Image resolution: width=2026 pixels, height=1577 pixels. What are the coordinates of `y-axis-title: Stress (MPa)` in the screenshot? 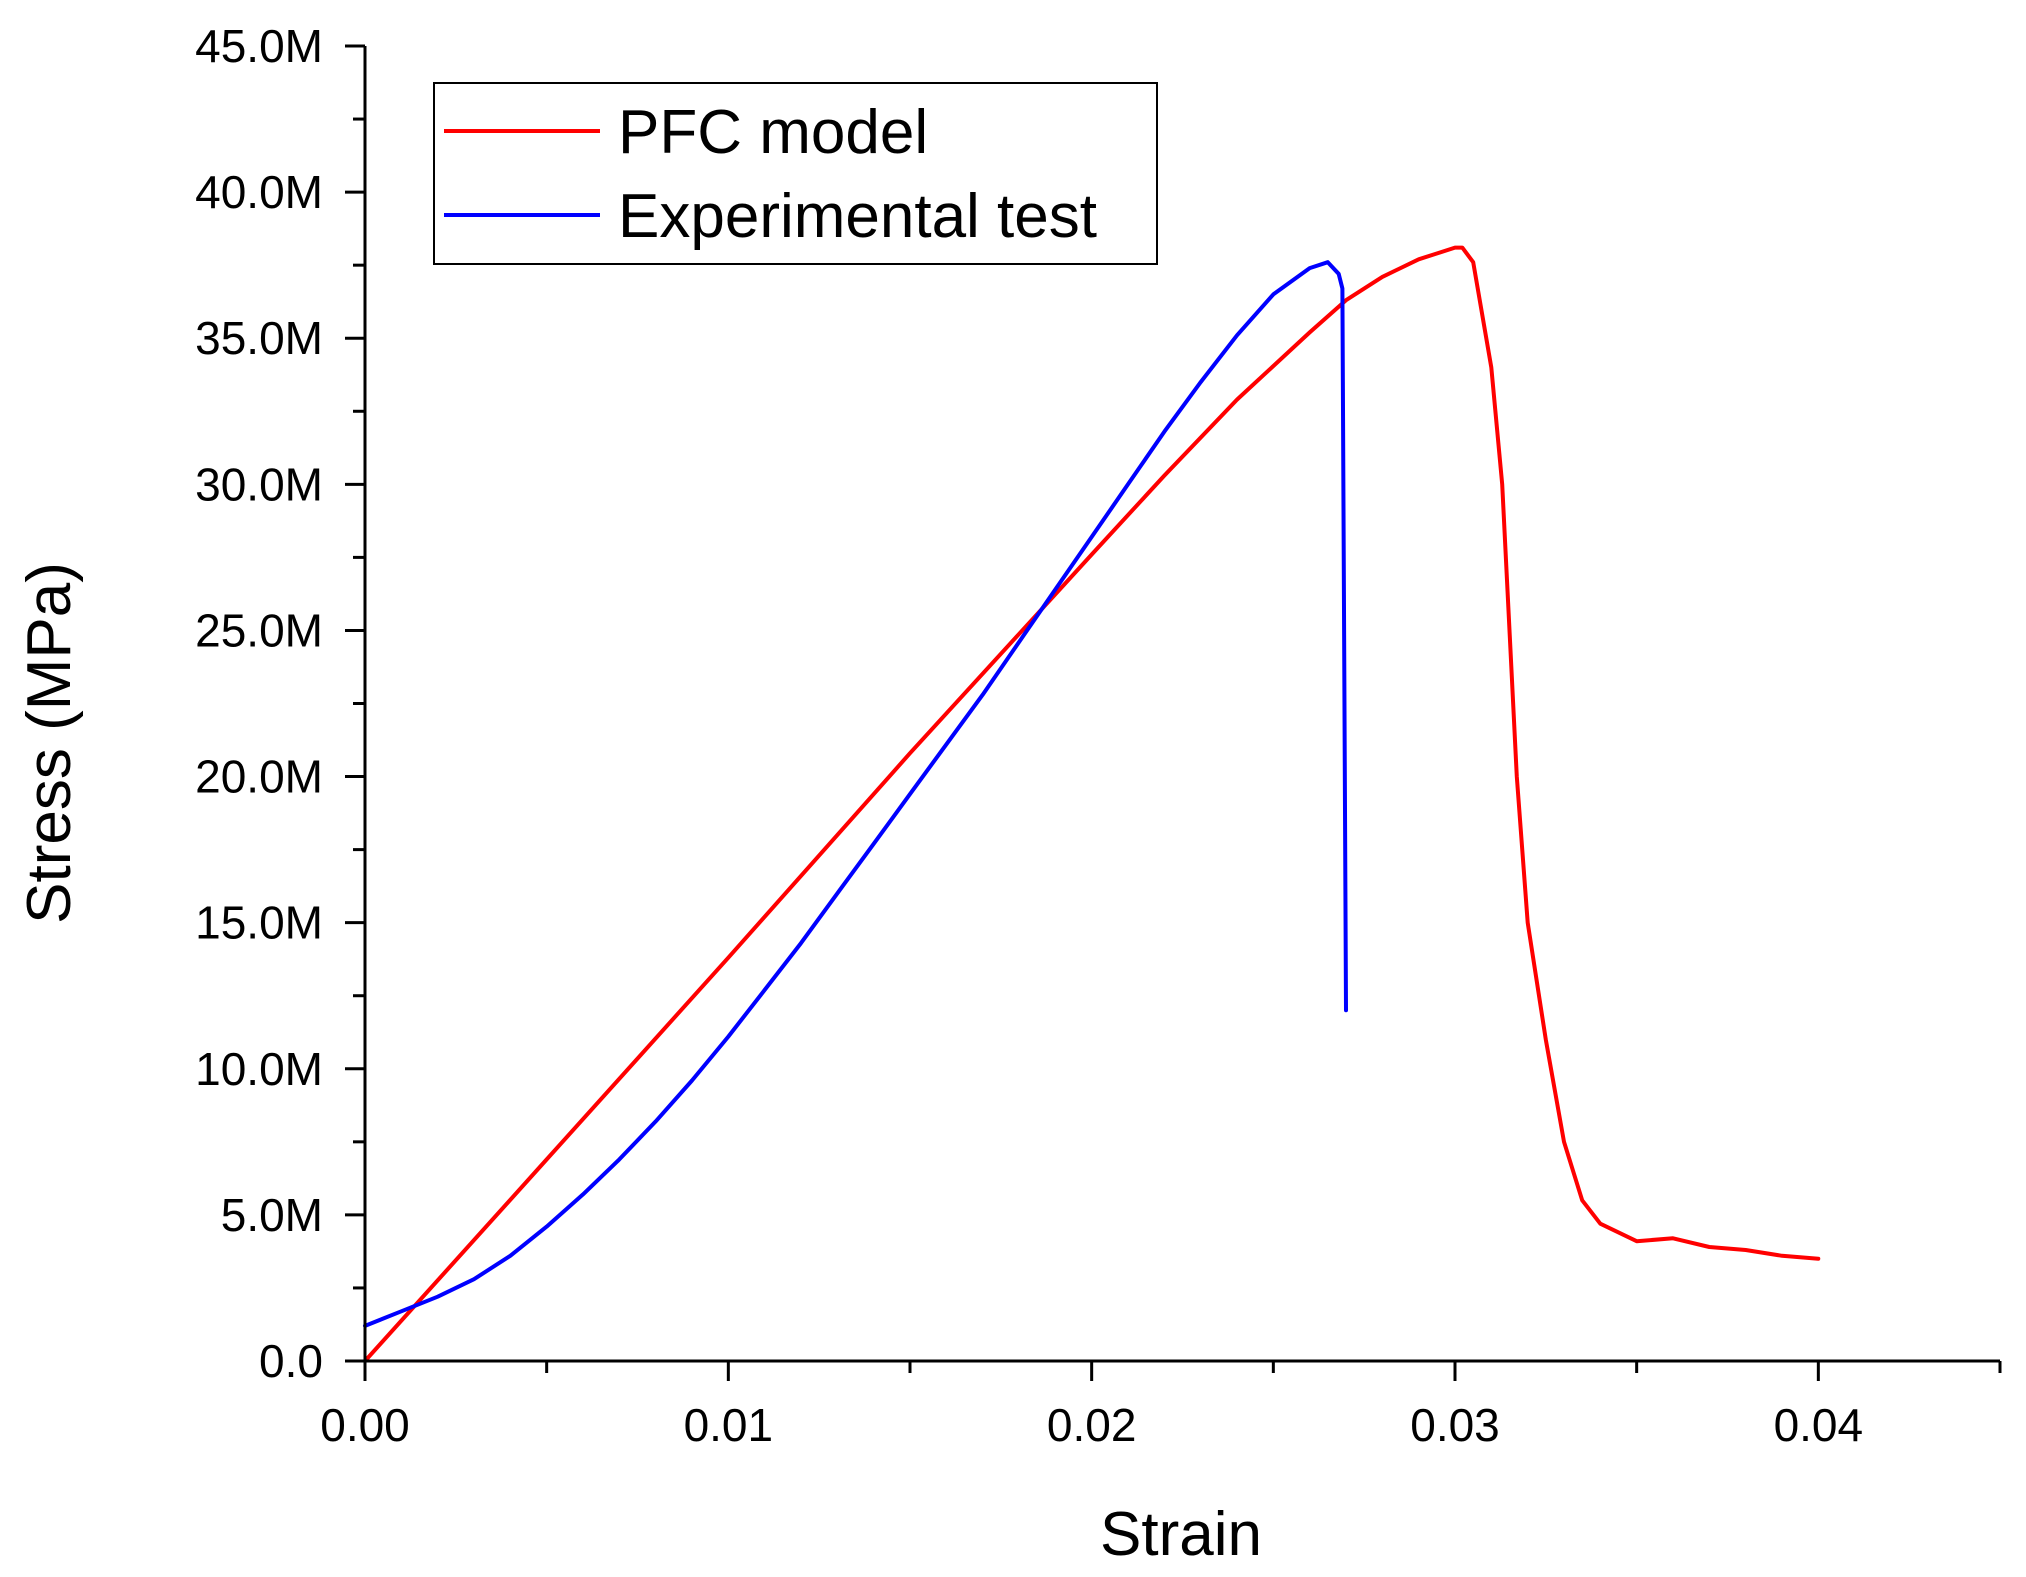 It's located at (49, 743).